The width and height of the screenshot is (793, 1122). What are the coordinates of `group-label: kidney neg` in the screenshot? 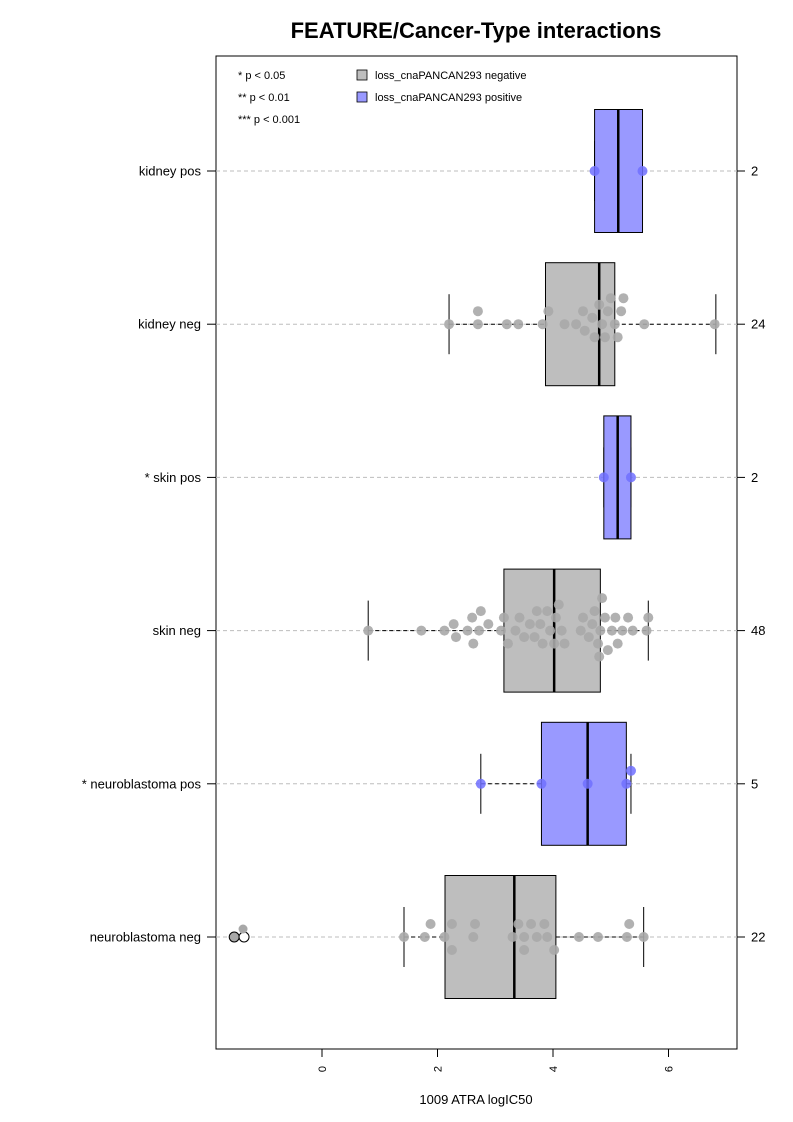 It's located at (169, 324).